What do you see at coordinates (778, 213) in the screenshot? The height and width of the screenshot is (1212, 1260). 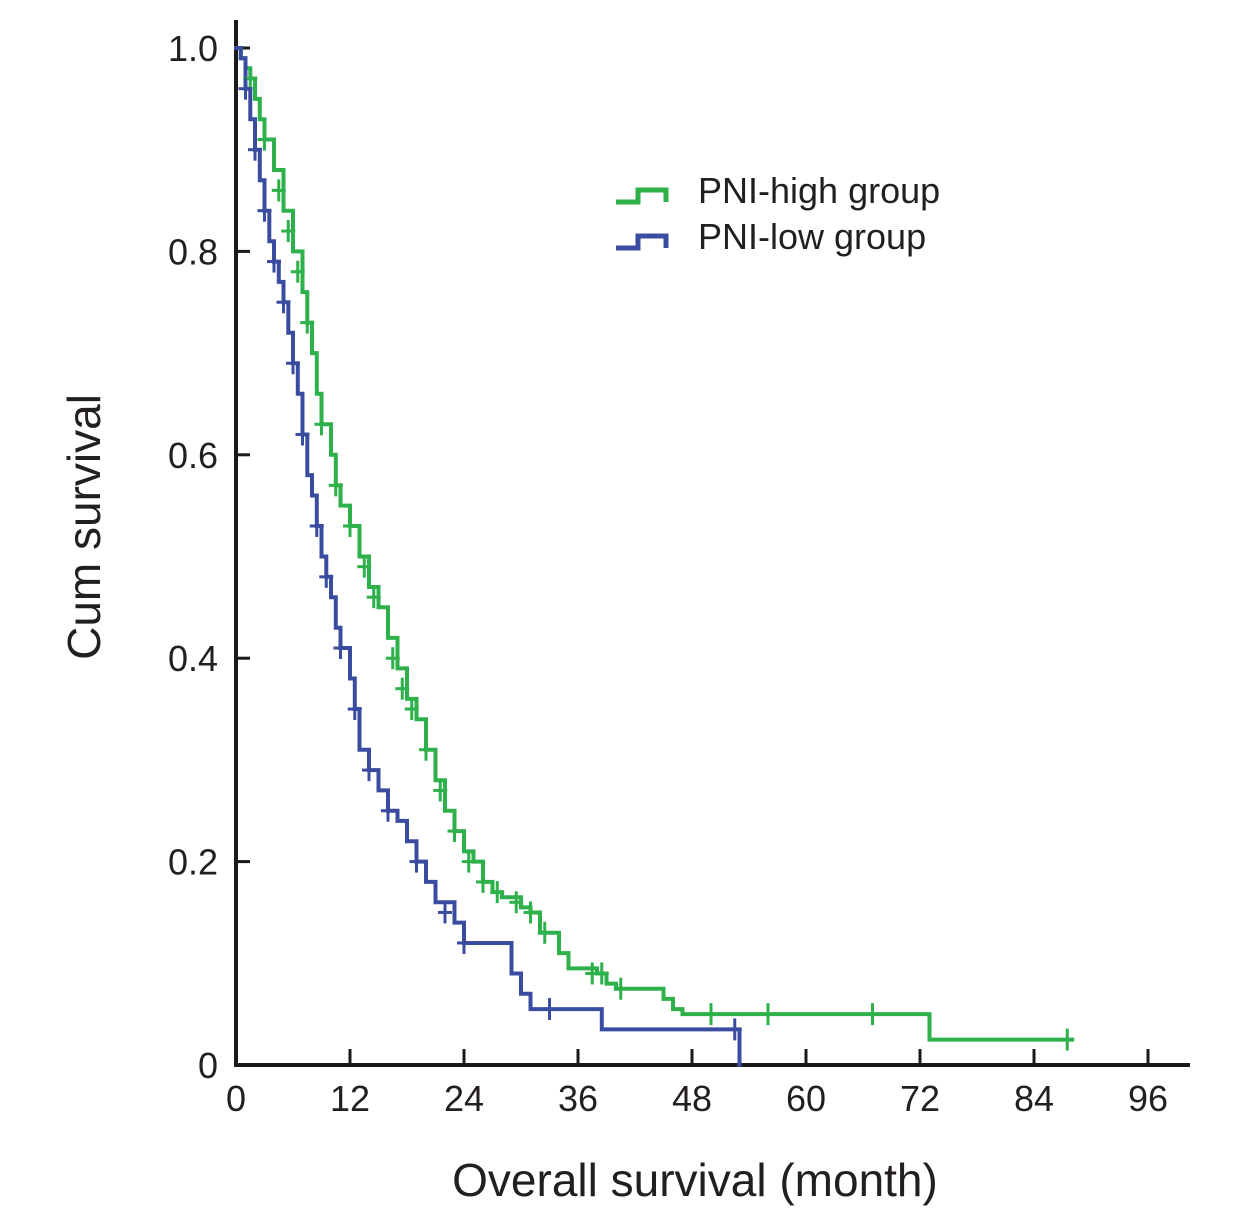 I see `legend: PNI-high group PNI-low group` at bounding box center [778, 213].